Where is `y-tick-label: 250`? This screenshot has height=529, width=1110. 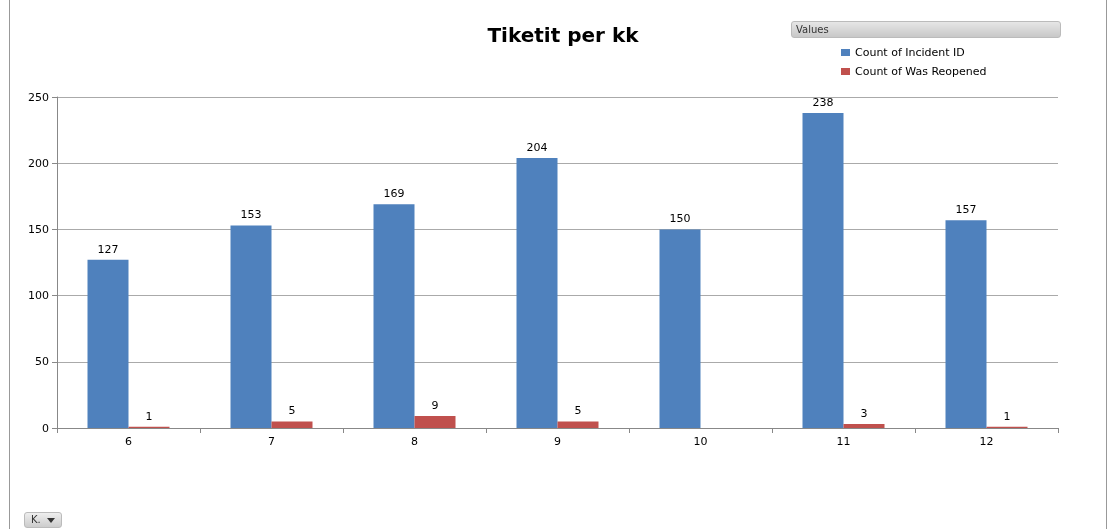
y-tick-label: 250 is located at coordinates (38, 97).